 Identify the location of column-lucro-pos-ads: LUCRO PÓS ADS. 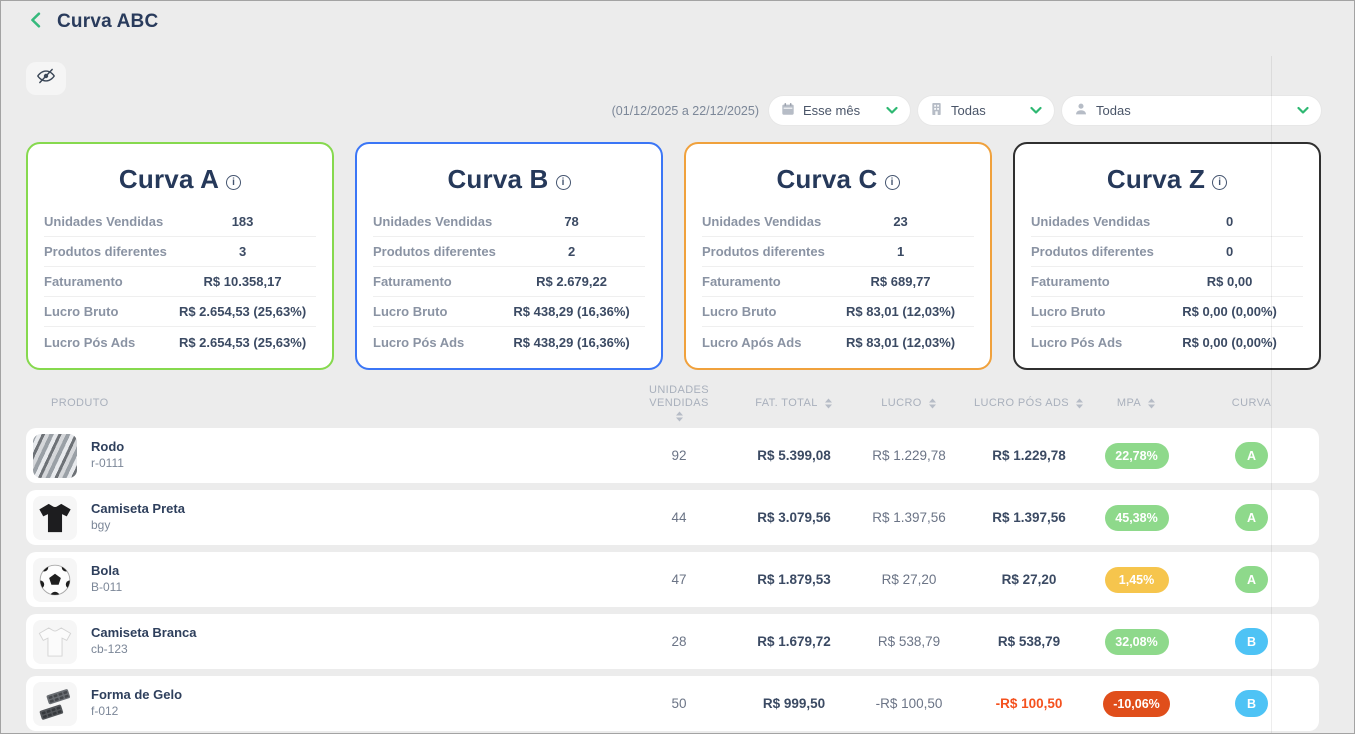
(1029, 403).